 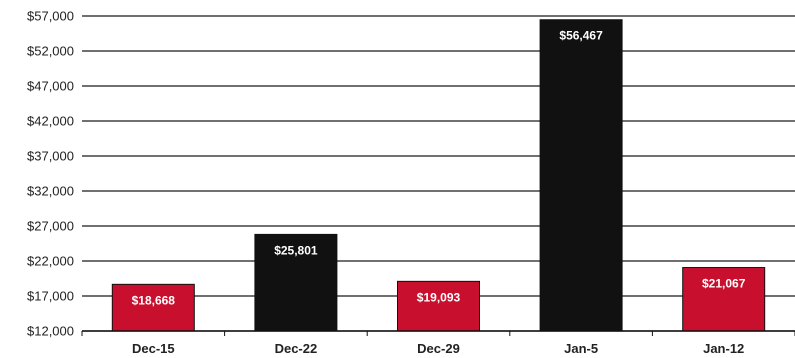 What do you see at coordinates (50, 51) in the screenshot?
I see `y-tick-label: $52,000` at bounding box center [50, 51].